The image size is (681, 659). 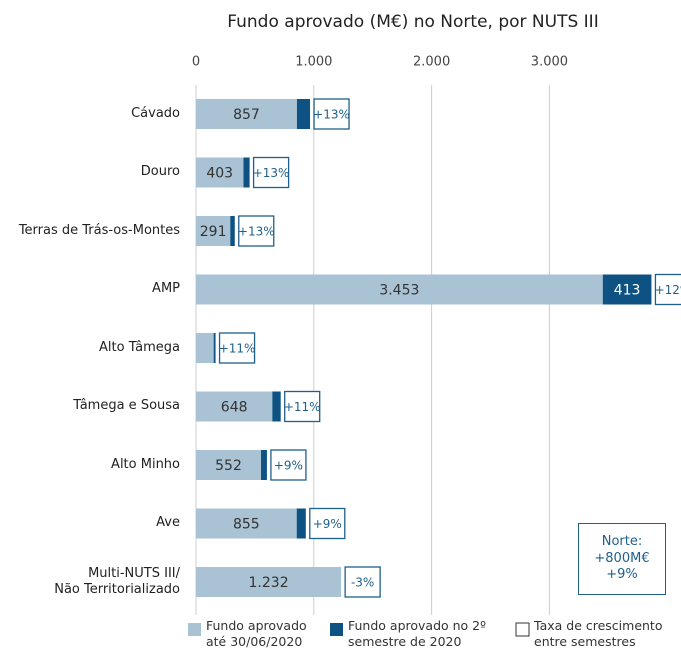 I want to click on value-label: 855, so click(x=246, y=525).